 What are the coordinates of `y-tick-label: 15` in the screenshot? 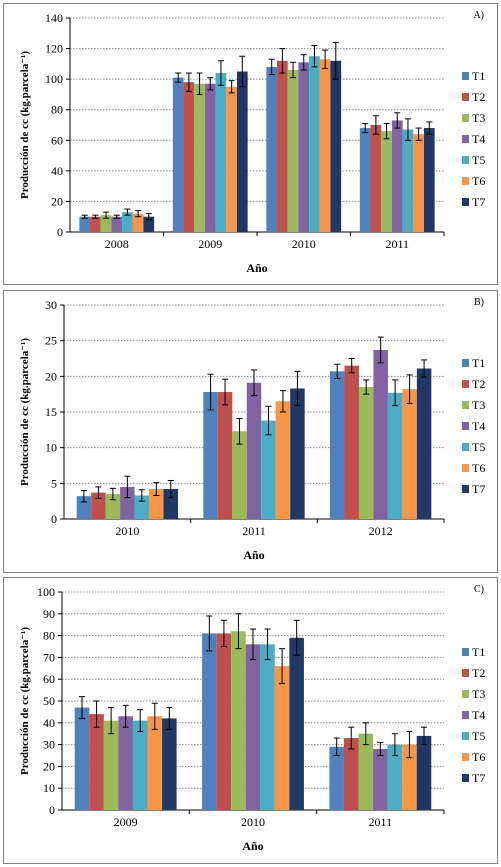 It's located at (51, 412).